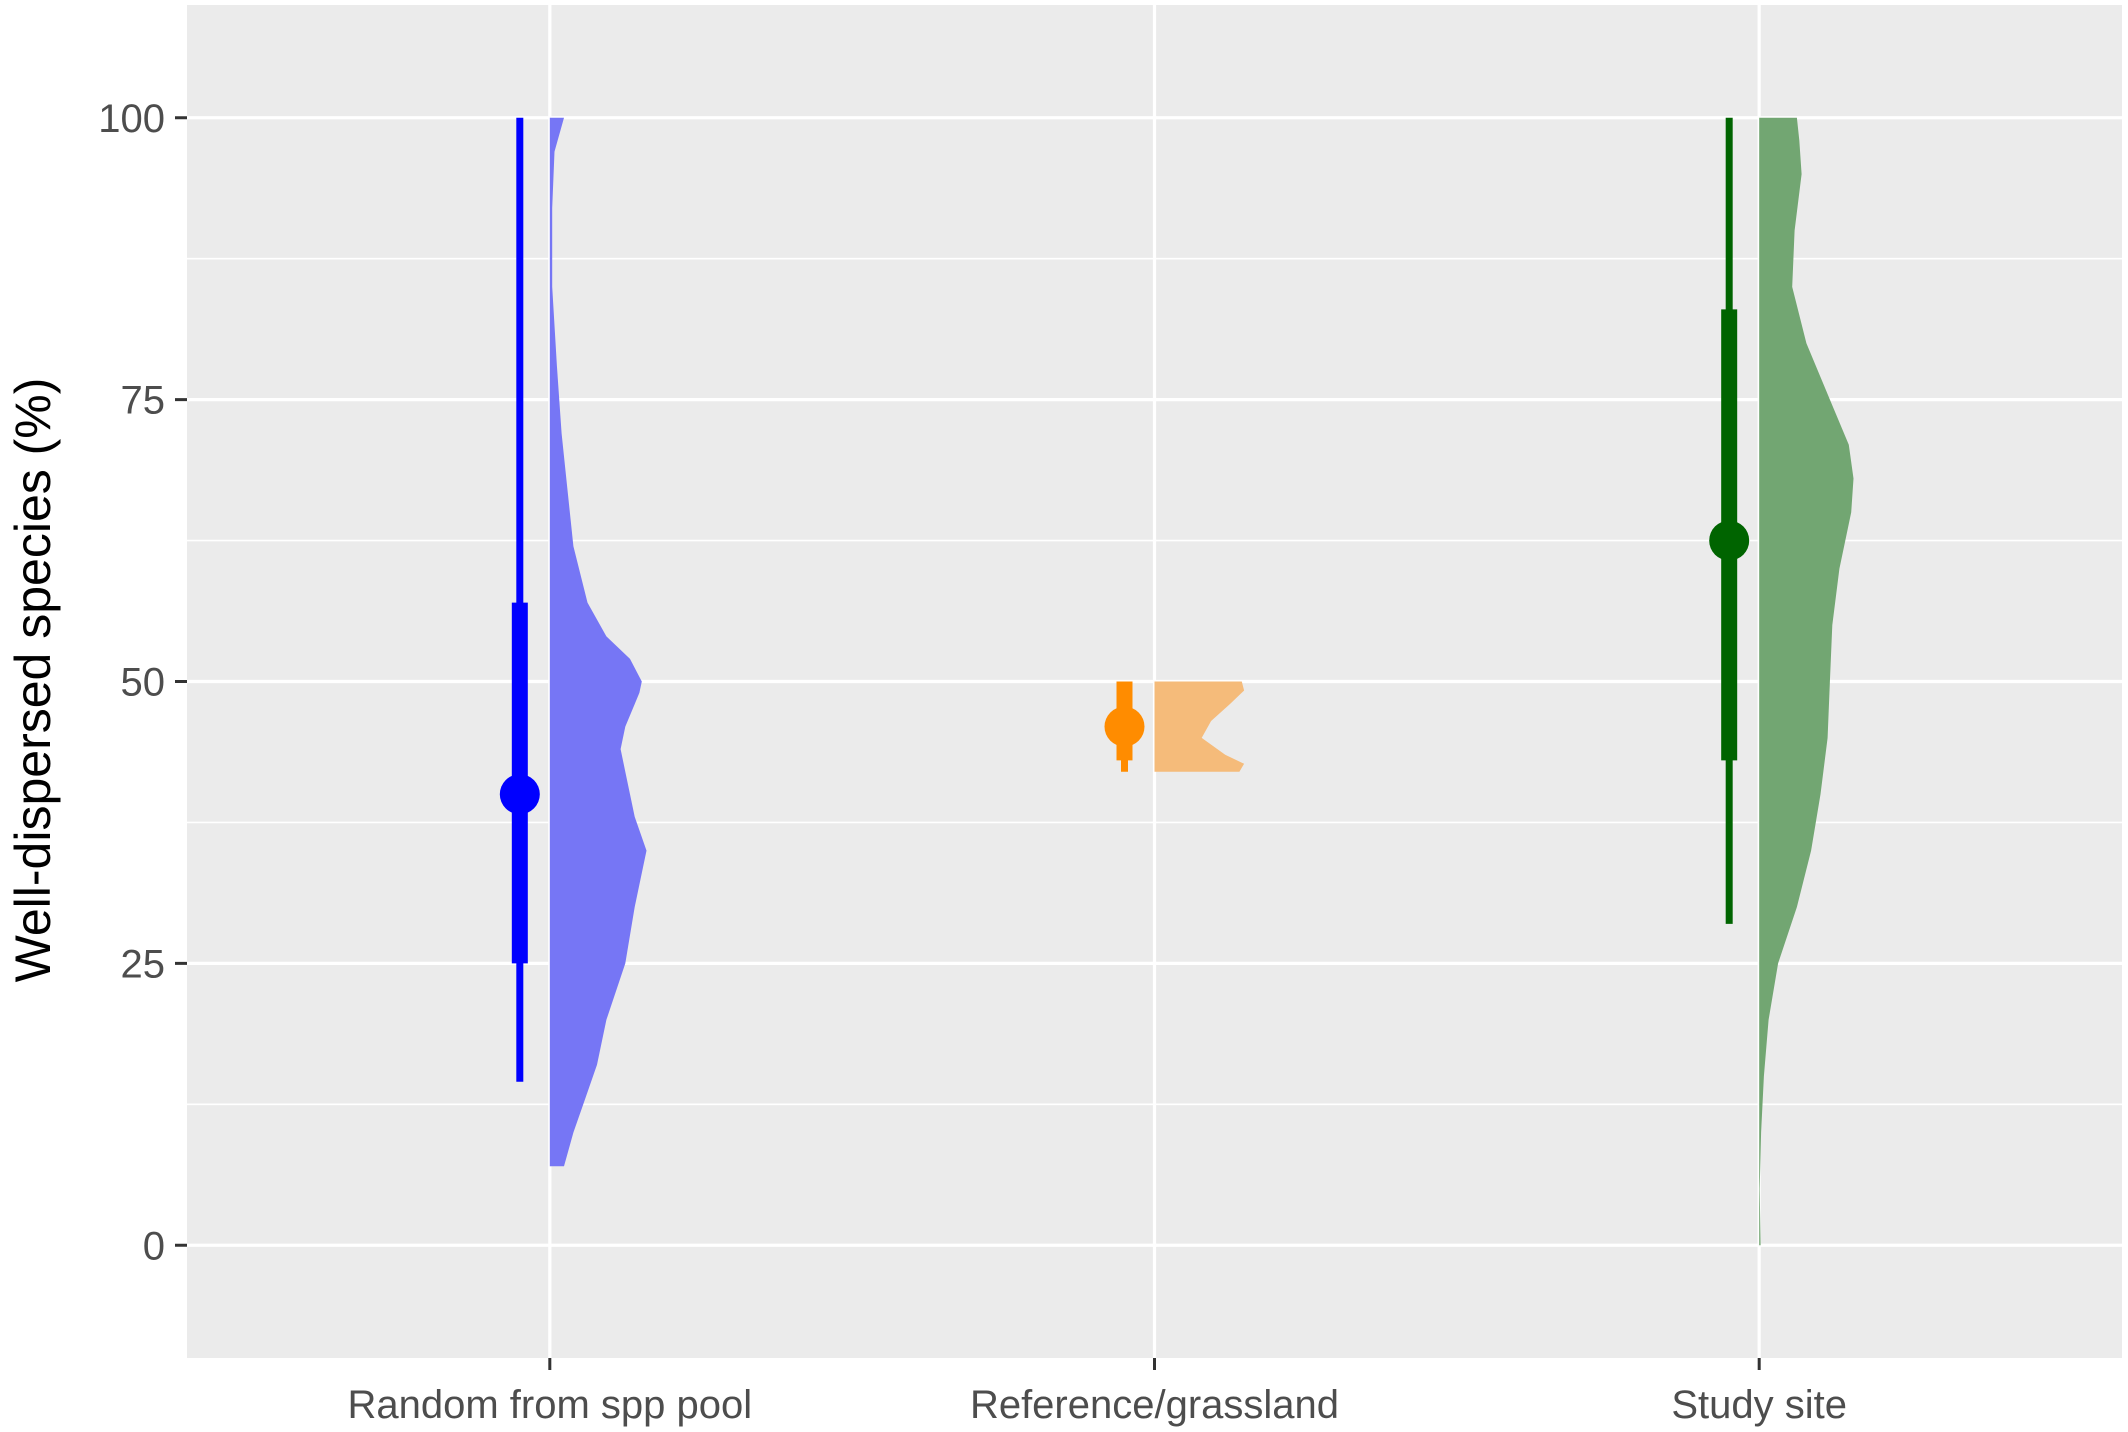 Image resolution: width=2128 pixels, height=1432 pixels. What do you see at coordinates (131, 119) in the screenshot?
I see `y-tick-label: 100` at bounding box center [131, 119].